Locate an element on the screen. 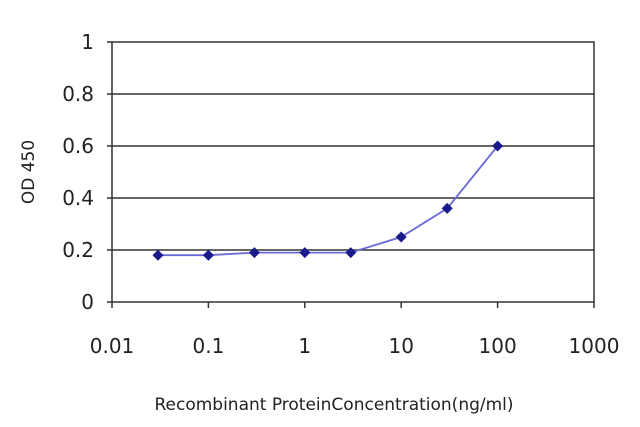 The image size is (640, 427). x-tick-label: 1 is located at coordinates (304, 346).